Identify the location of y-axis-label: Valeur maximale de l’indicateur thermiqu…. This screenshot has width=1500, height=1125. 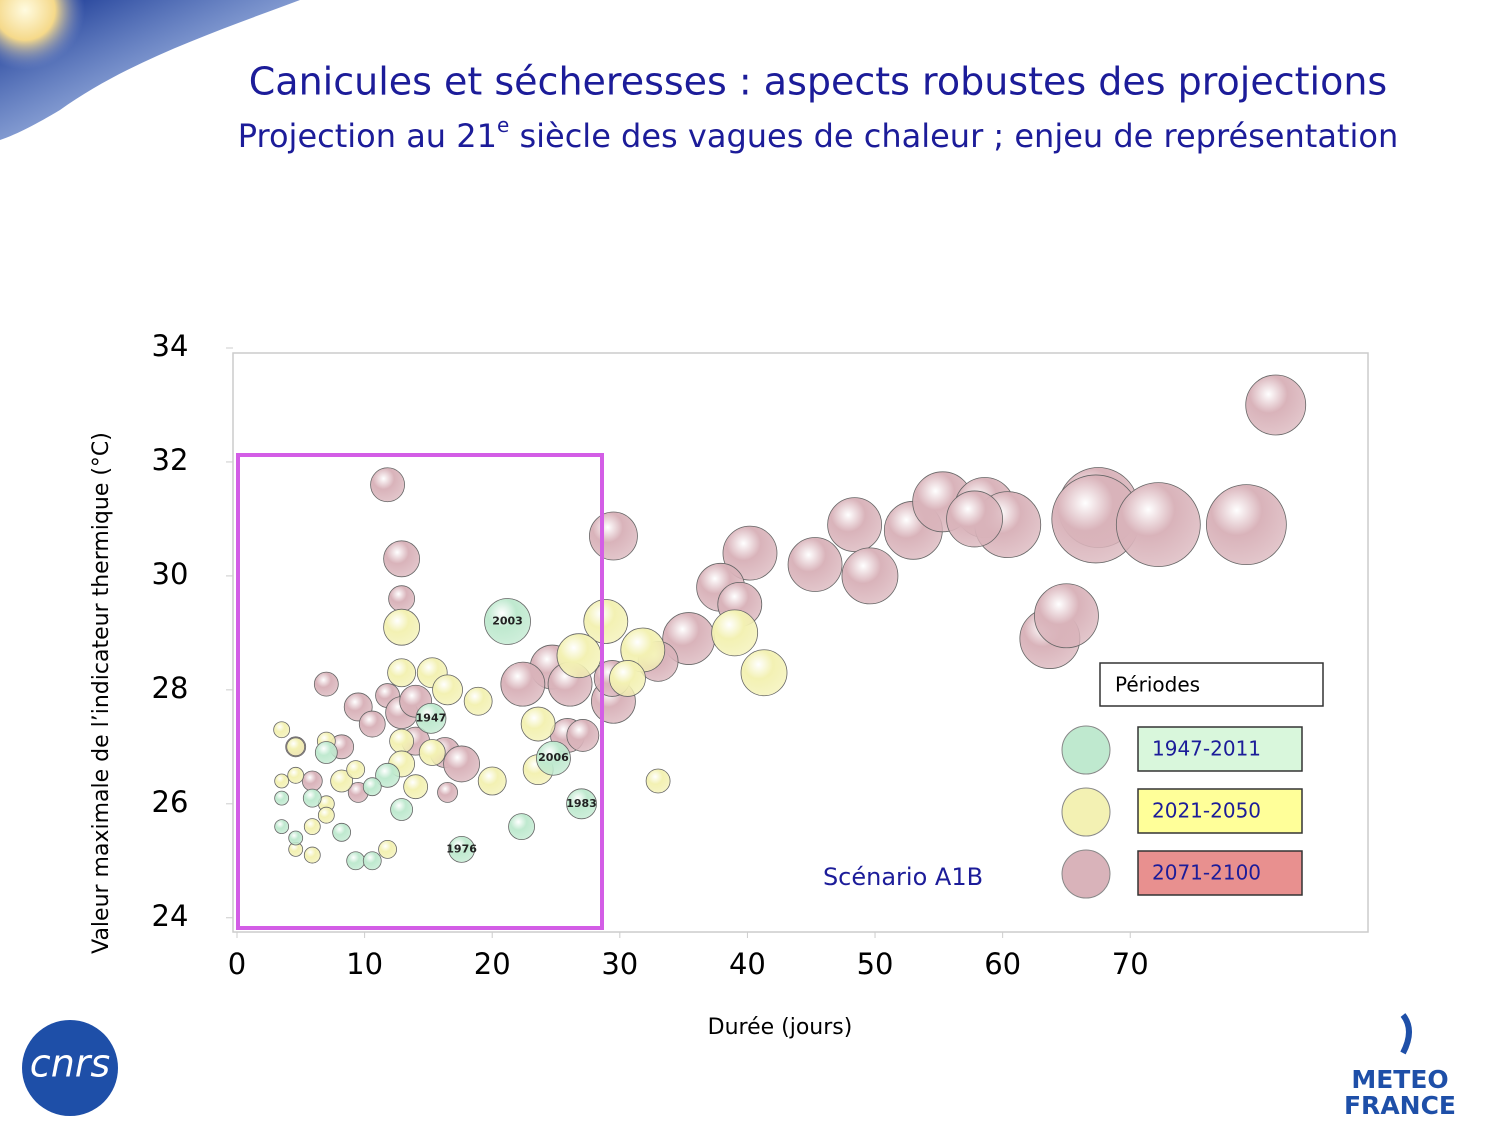
(101, 693).